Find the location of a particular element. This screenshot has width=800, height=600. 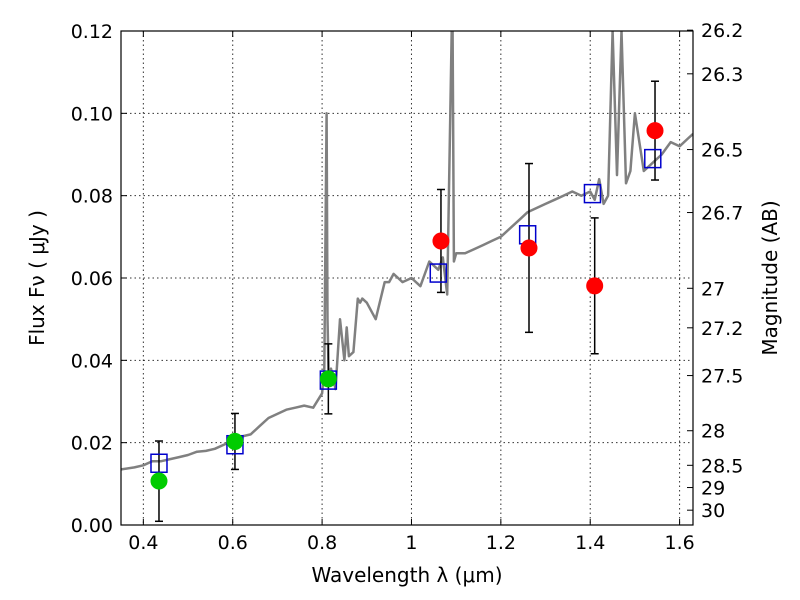

y2-tick-label: 26.2 is located at coordinates (722, 31).